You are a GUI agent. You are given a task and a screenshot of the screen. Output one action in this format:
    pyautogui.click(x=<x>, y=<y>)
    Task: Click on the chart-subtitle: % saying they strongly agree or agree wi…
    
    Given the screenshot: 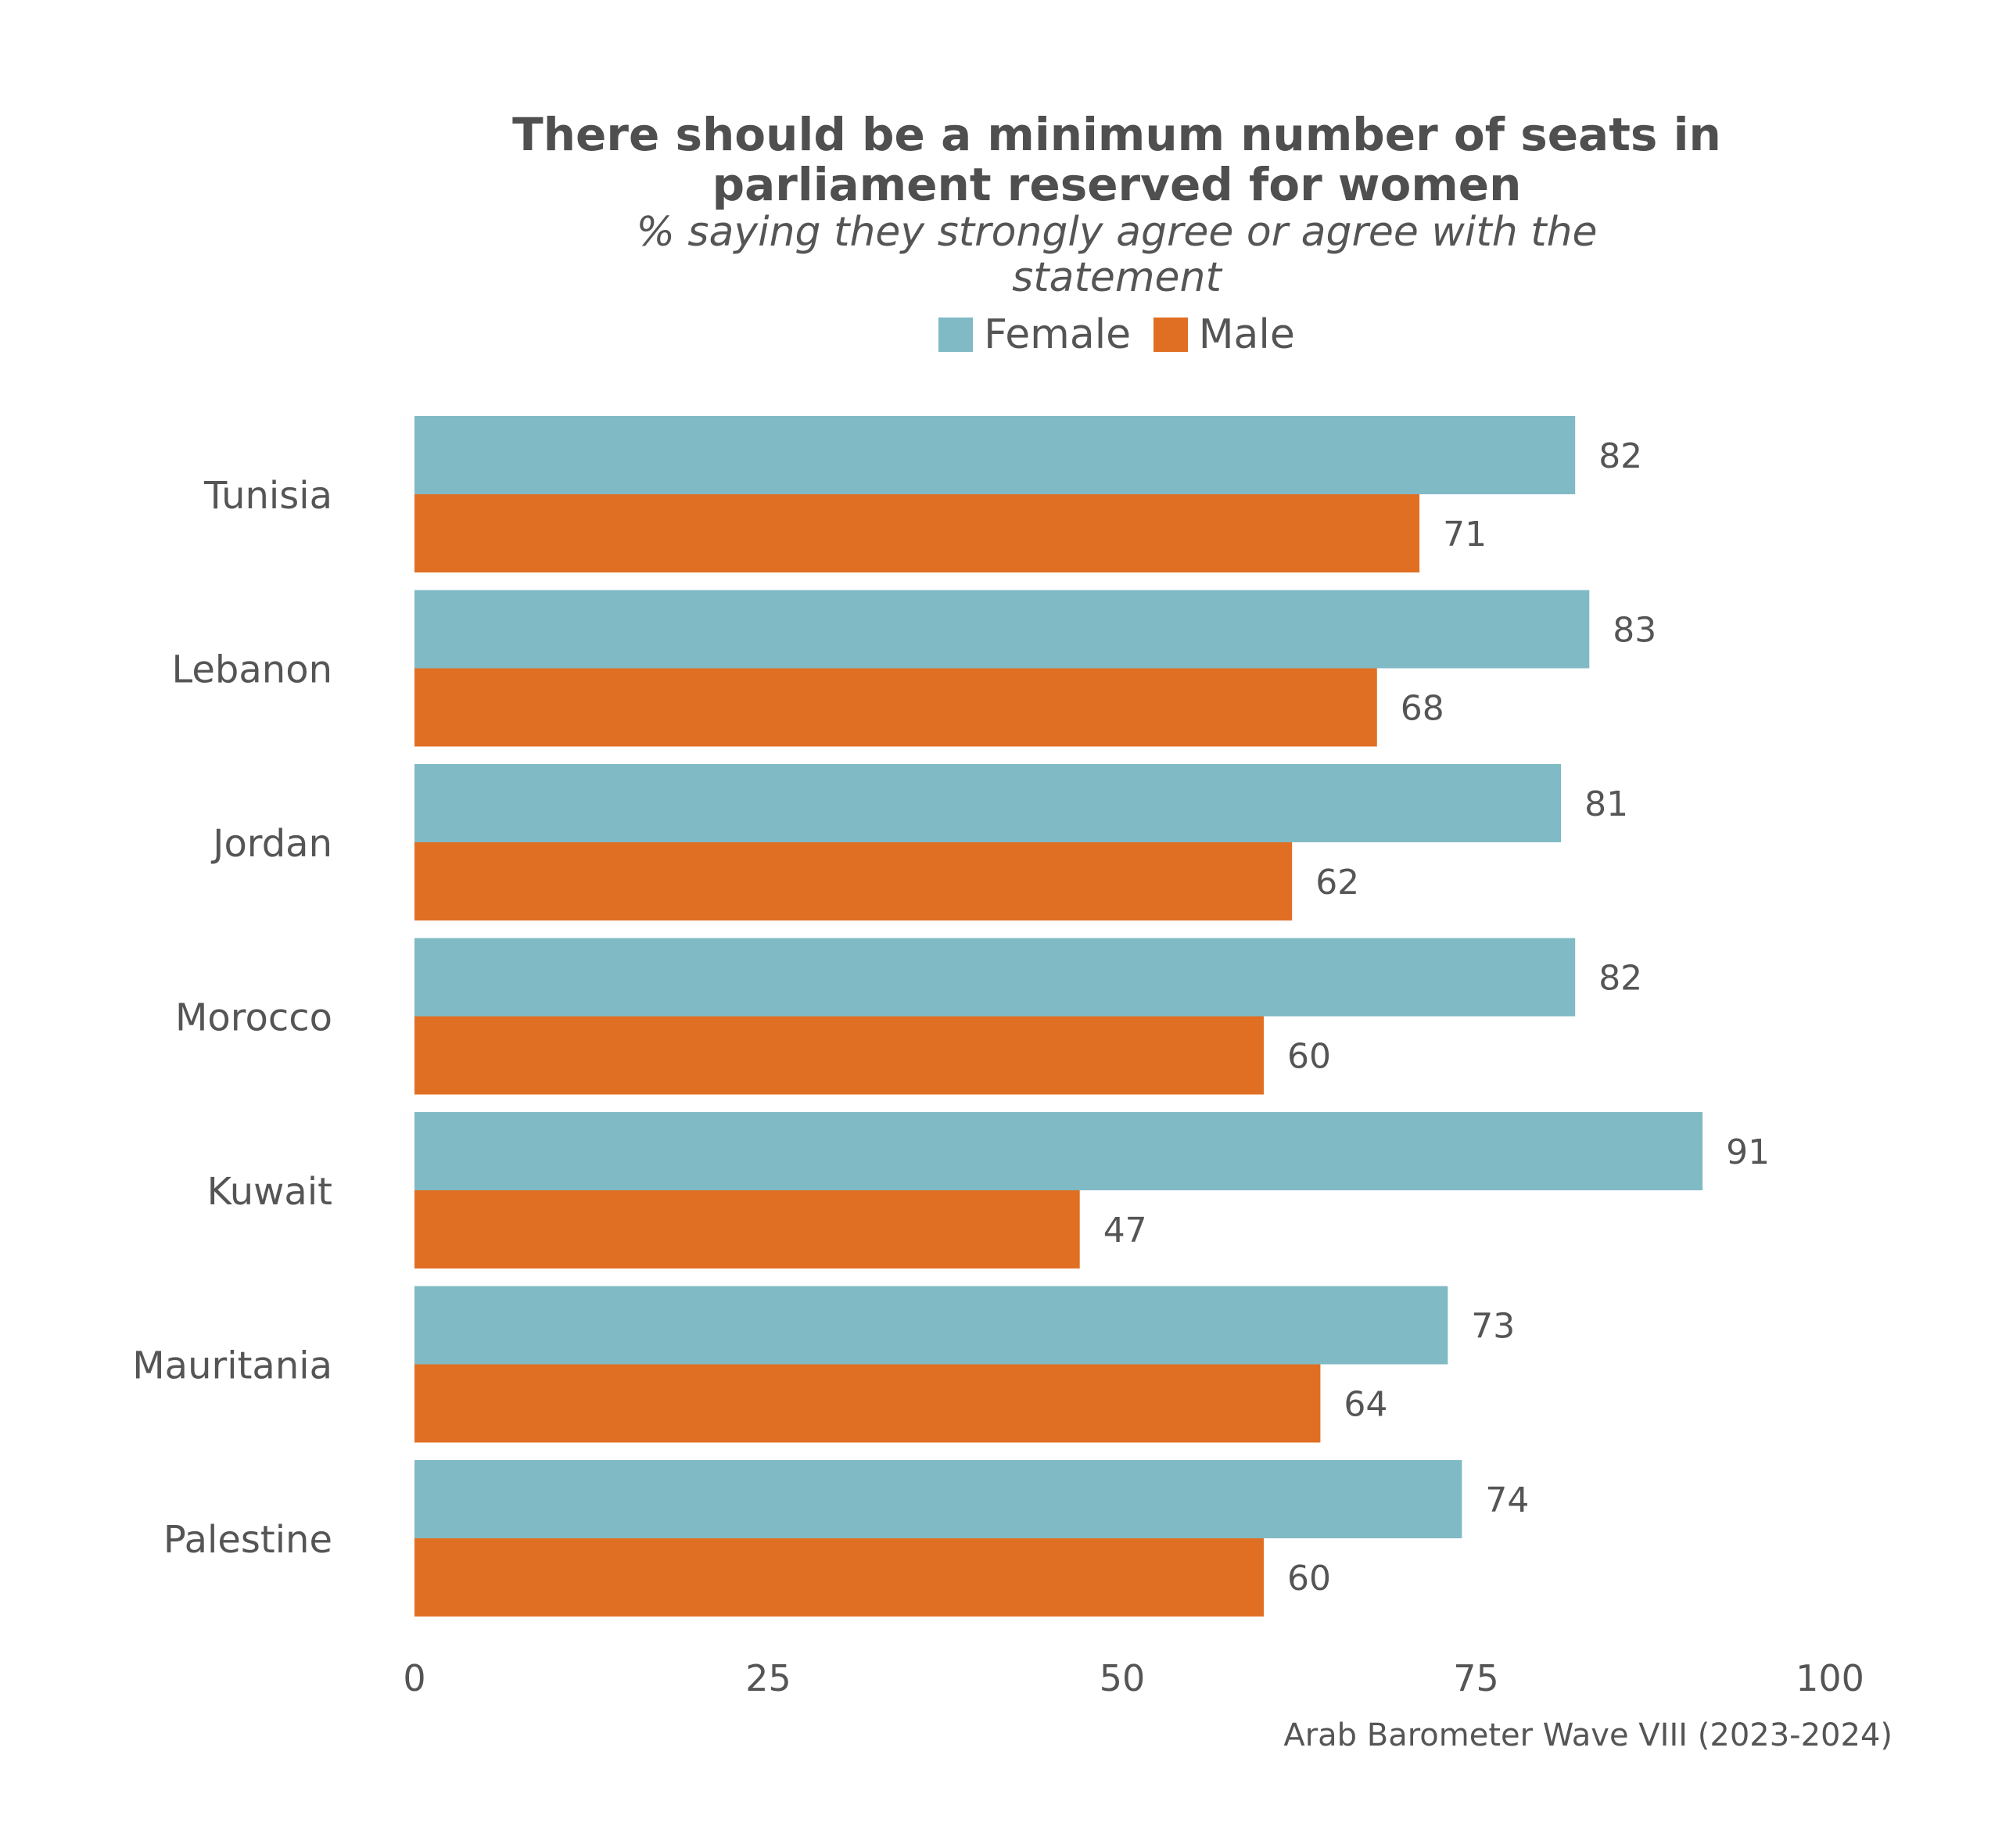 What is the action you would take?
    pyautogui.click(x=1001, y=255)
    